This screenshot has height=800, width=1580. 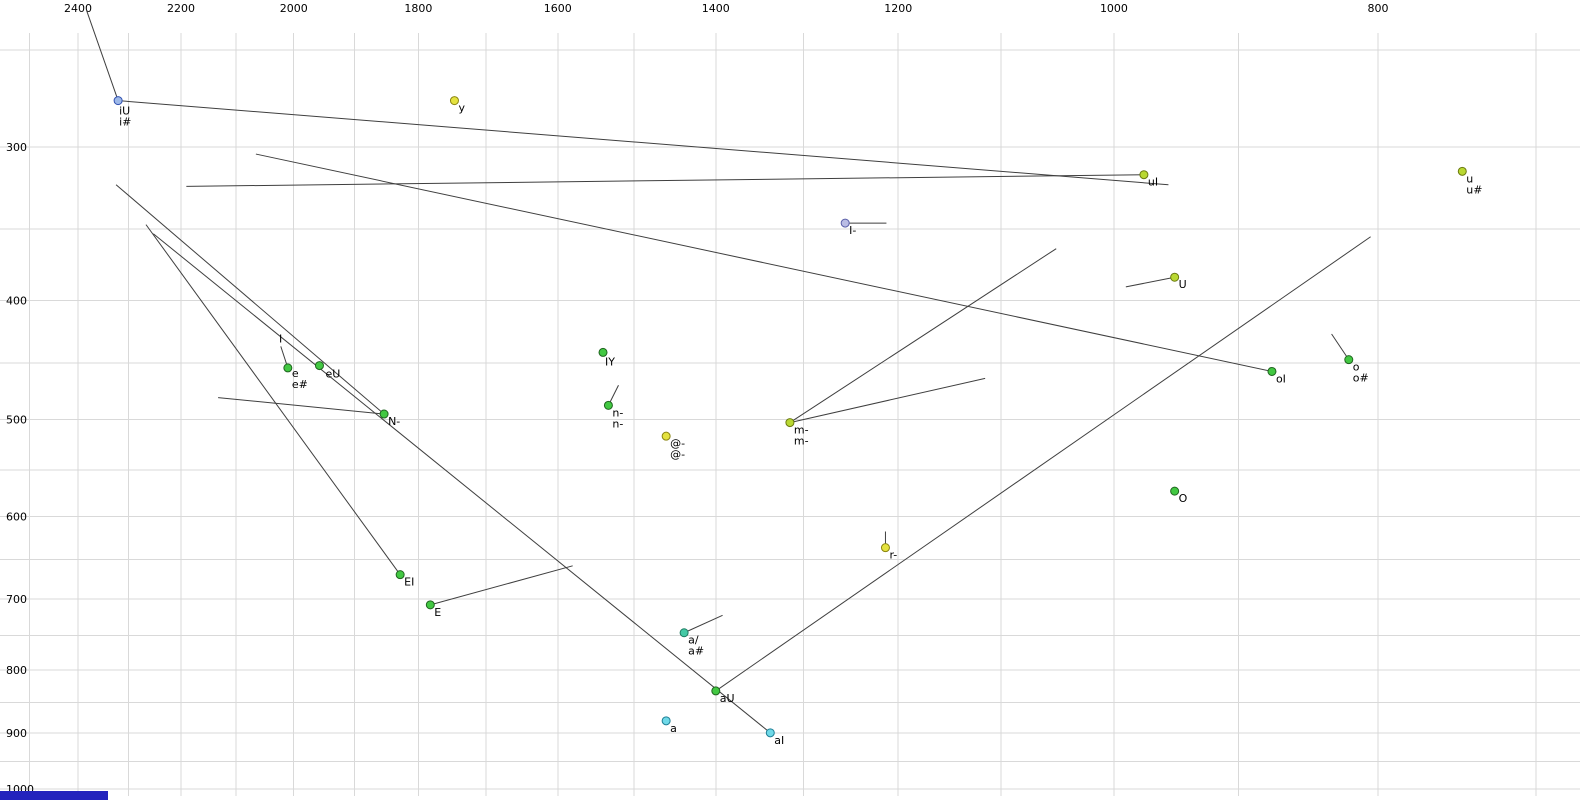 What do you see at coordinates (409, 582) in the screenshot?
I see `vowel-point-label: EI` at bounding box center [409, 582].